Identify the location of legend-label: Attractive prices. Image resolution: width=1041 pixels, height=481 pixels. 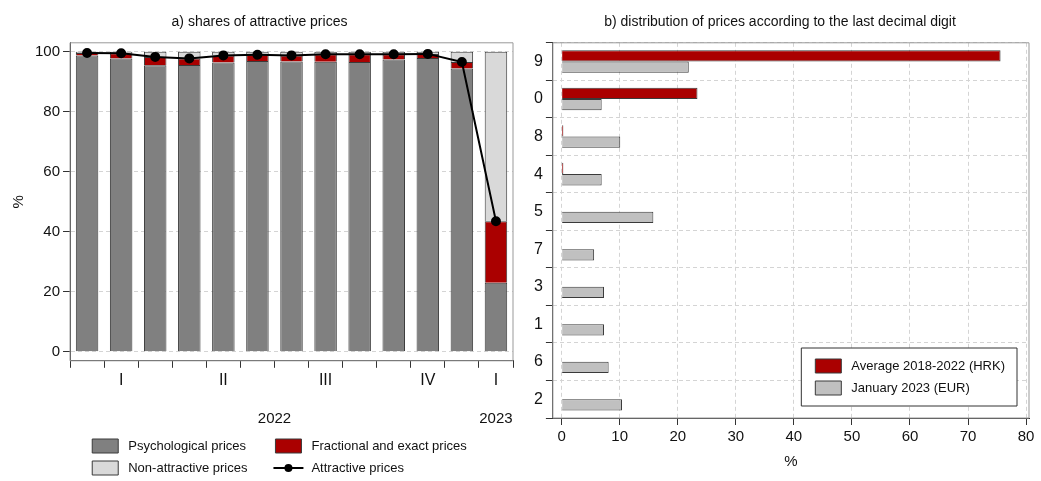
(358, 467).